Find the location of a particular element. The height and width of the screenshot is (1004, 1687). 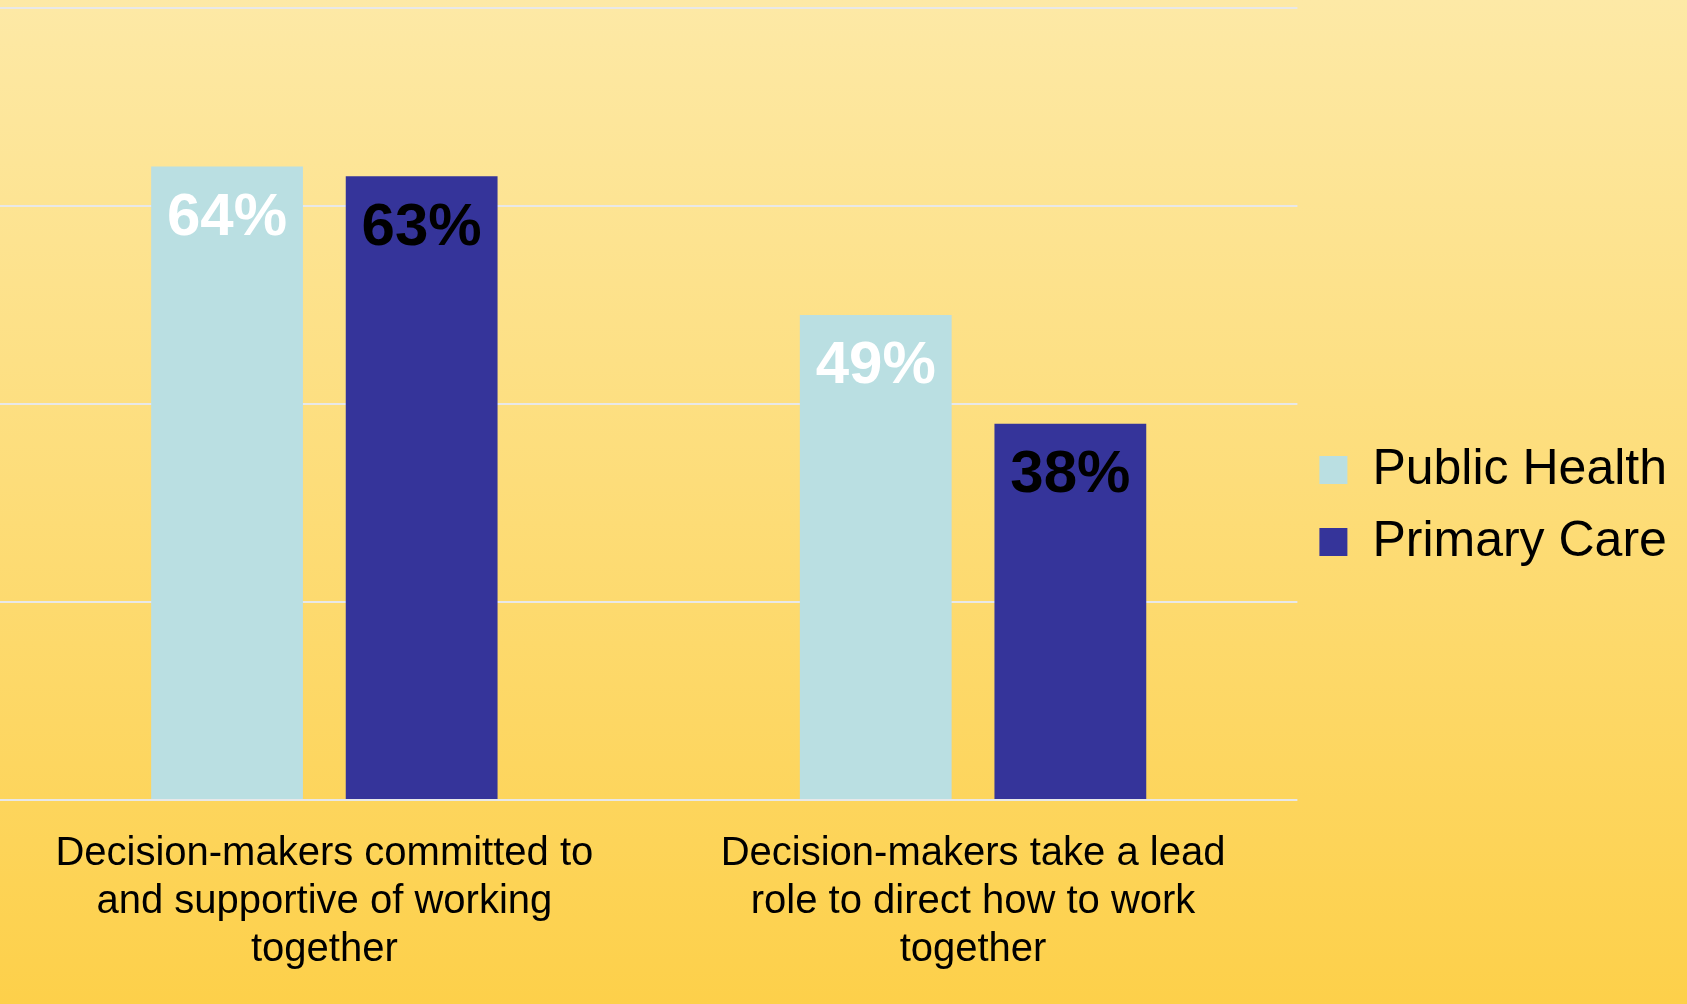

legend-label: Public Health is located at coordinates (1519, 466).